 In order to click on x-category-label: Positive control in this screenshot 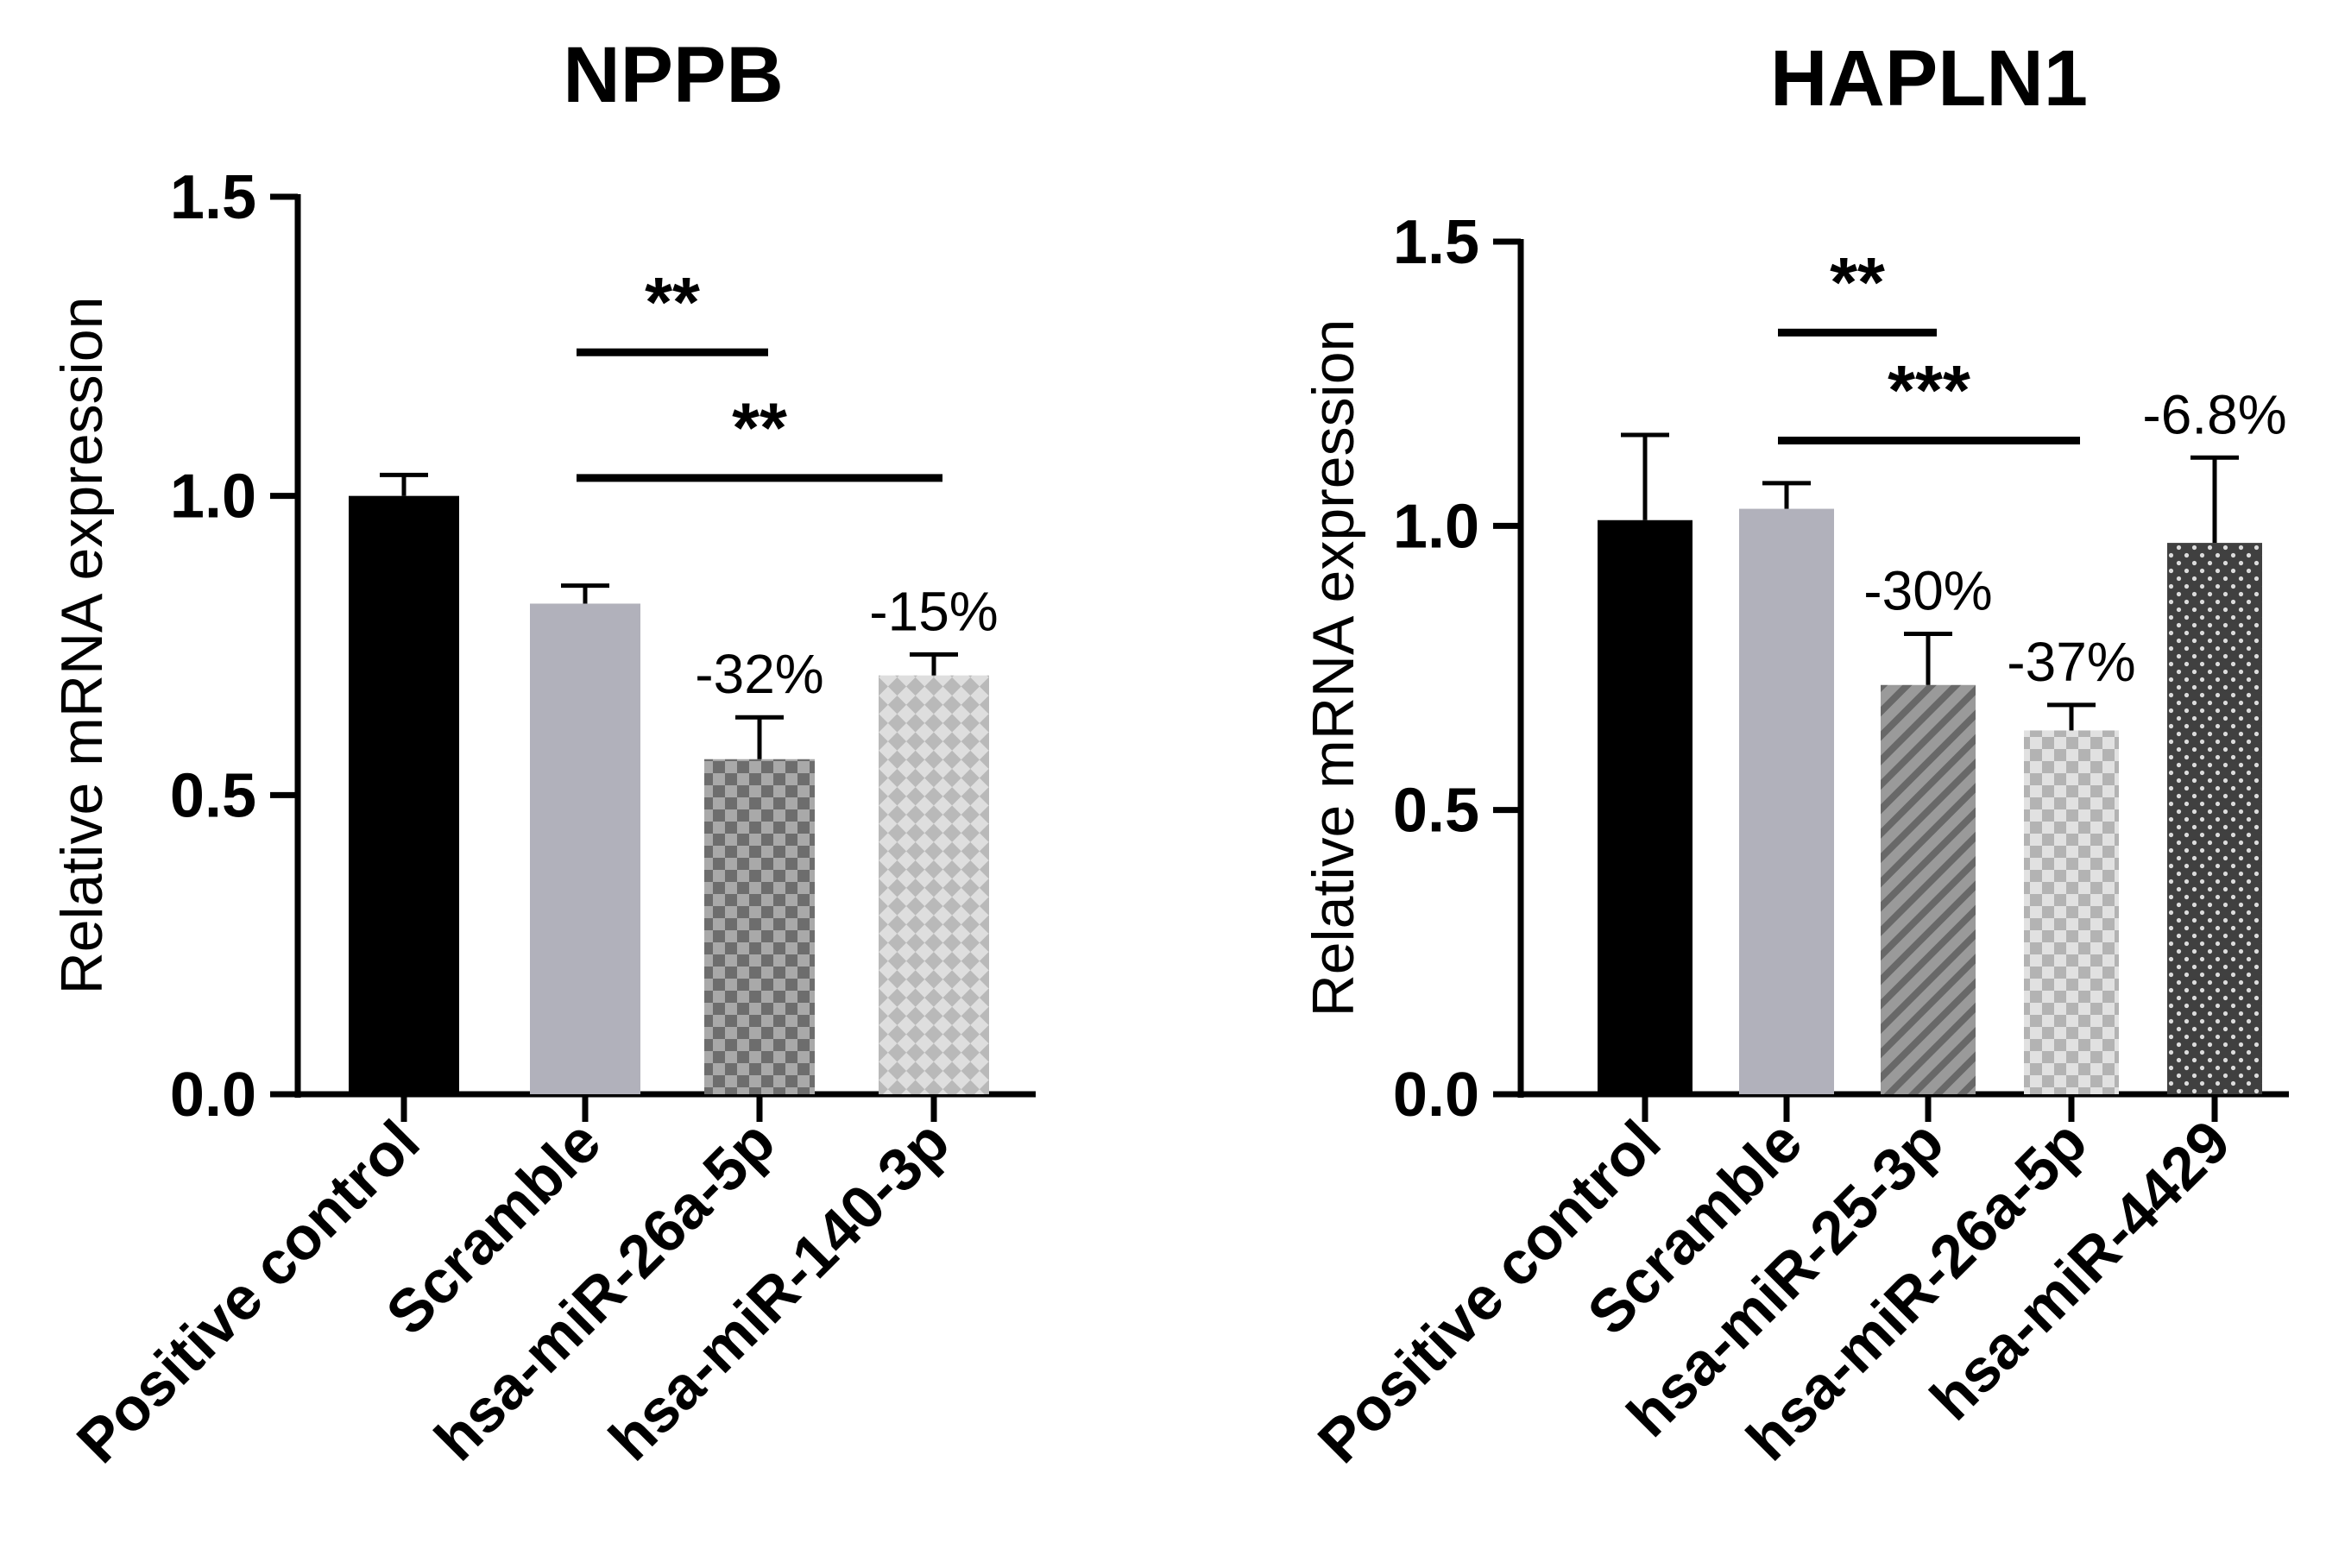, I will do `click(248, 1291)`.